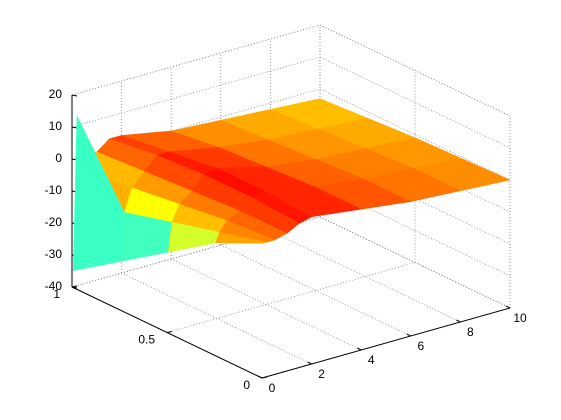  Describe the element at coordinates (272, 388) in the screenshot. I see `x-tick-label: 0` at that location.